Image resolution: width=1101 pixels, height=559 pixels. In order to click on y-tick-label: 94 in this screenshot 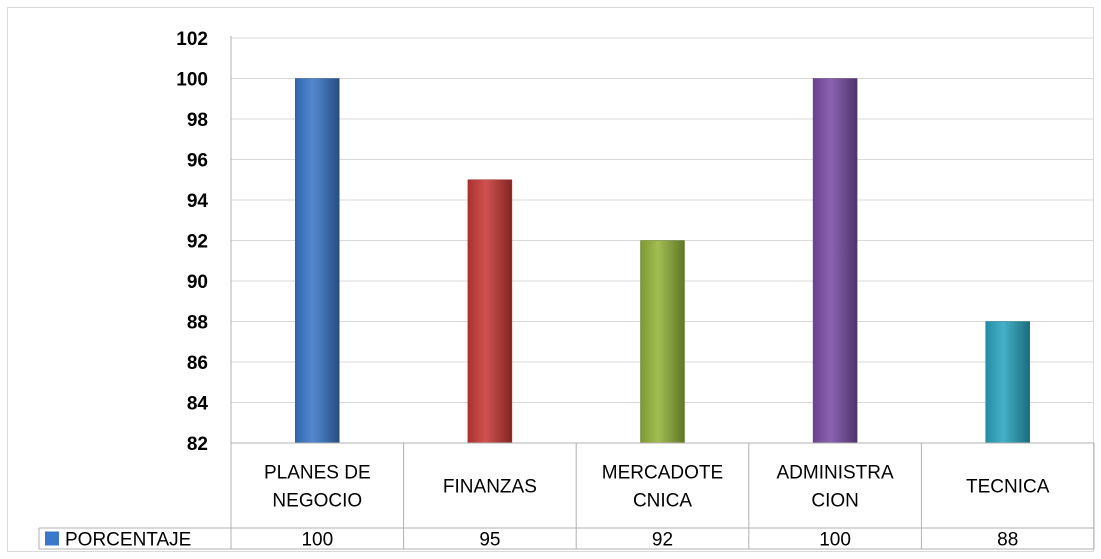, I will do `click(198, 201)`.